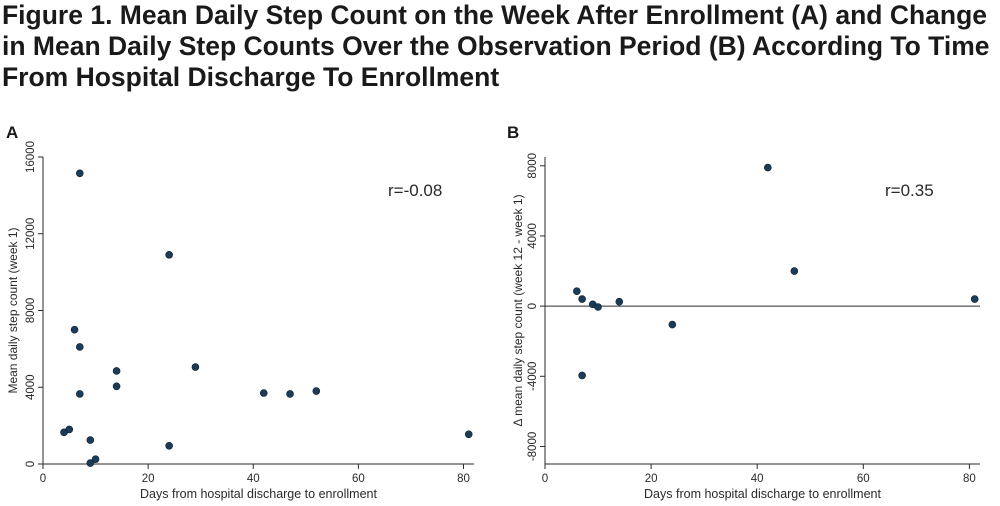 The width and height of the screenshot is (1000, 506). I want to click on y-tick-label: 16000, so click(31, 157).